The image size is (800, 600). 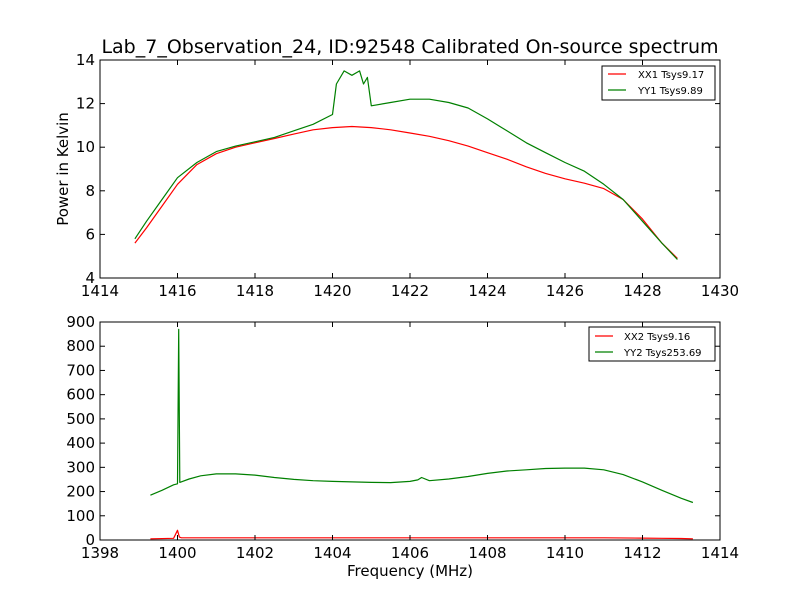 I want to click on top-xtick-label: 1420, so click(x=332, y=291).